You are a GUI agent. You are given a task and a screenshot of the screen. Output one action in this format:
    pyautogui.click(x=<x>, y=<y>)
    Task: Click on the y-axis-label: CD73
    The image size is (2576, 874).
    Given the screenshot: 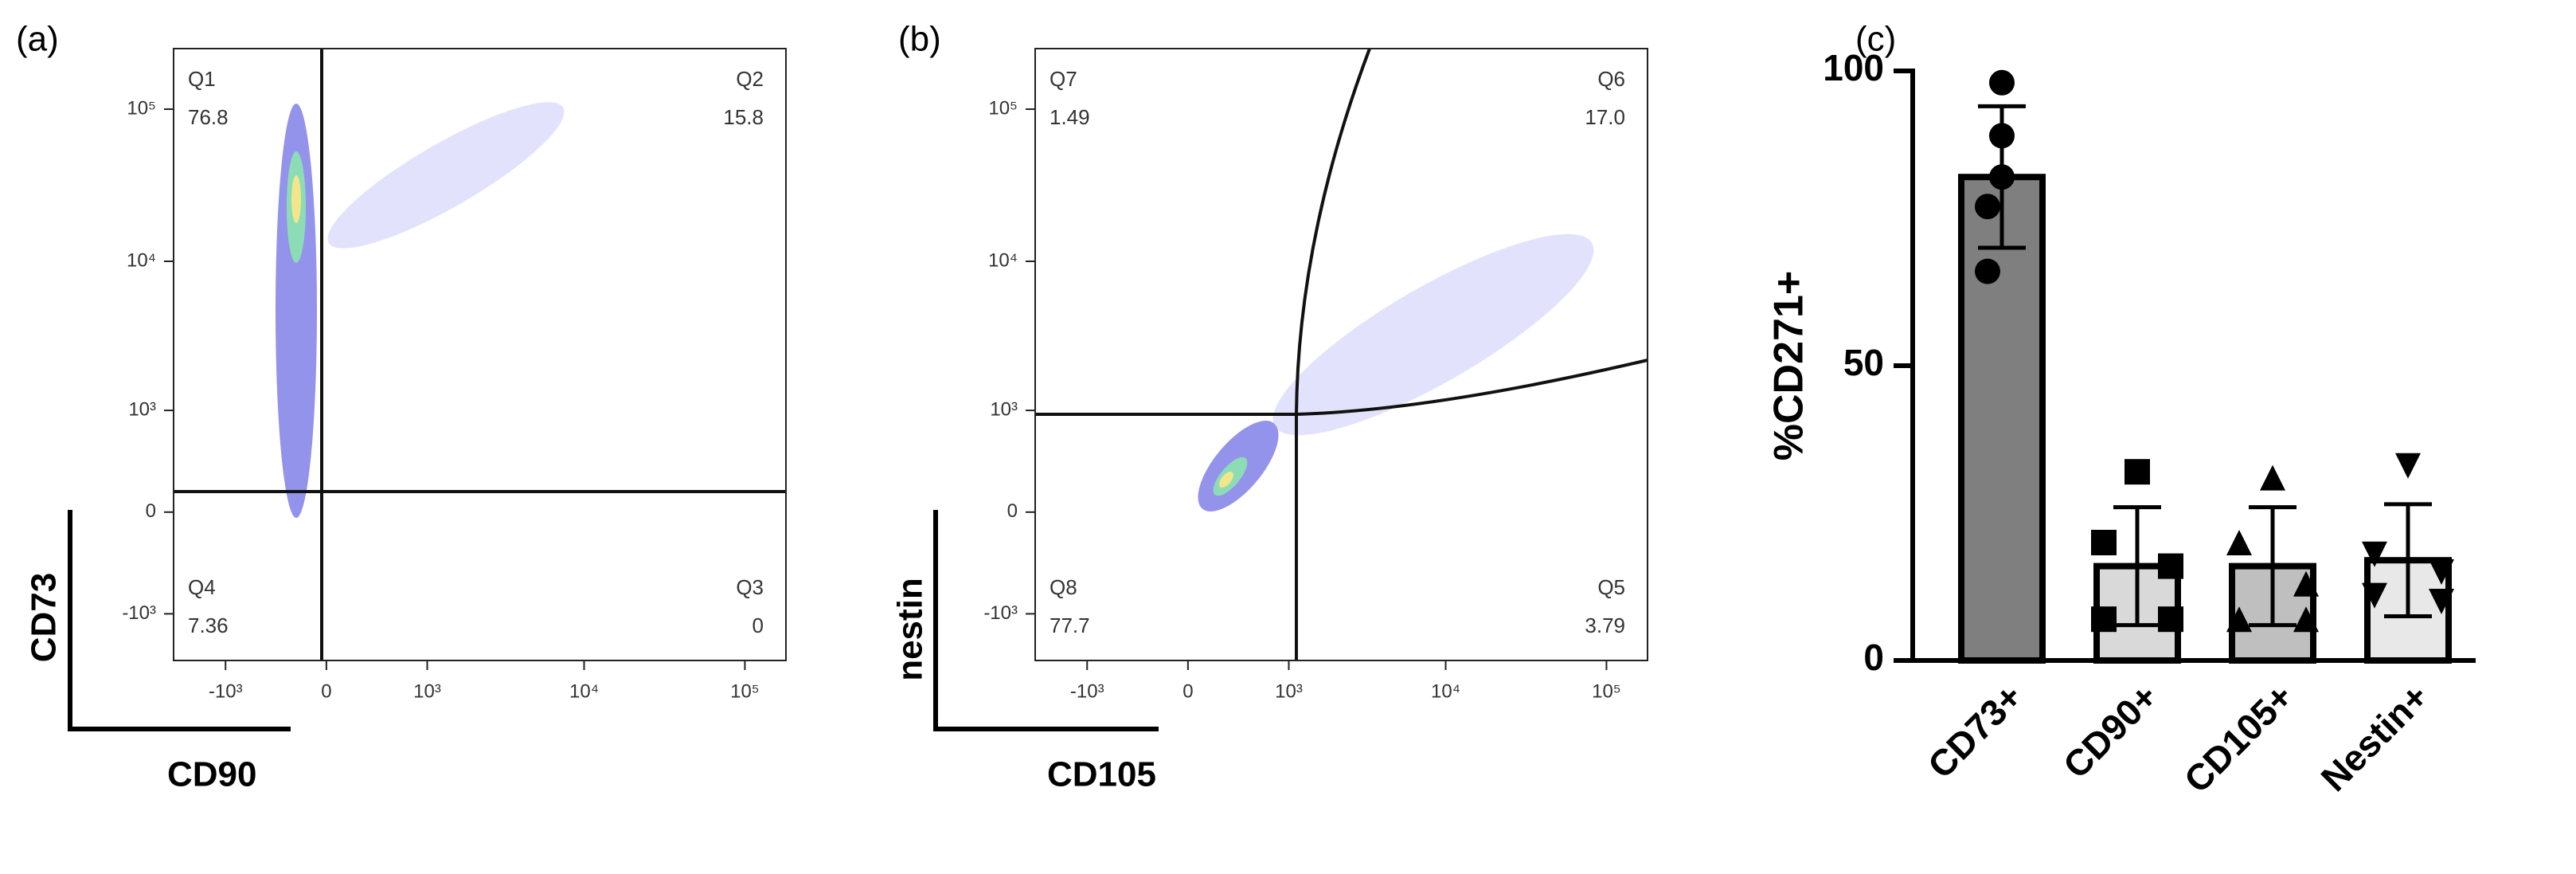 What is the action you would take?
    pyautogui.click(x=45, y=618)
    